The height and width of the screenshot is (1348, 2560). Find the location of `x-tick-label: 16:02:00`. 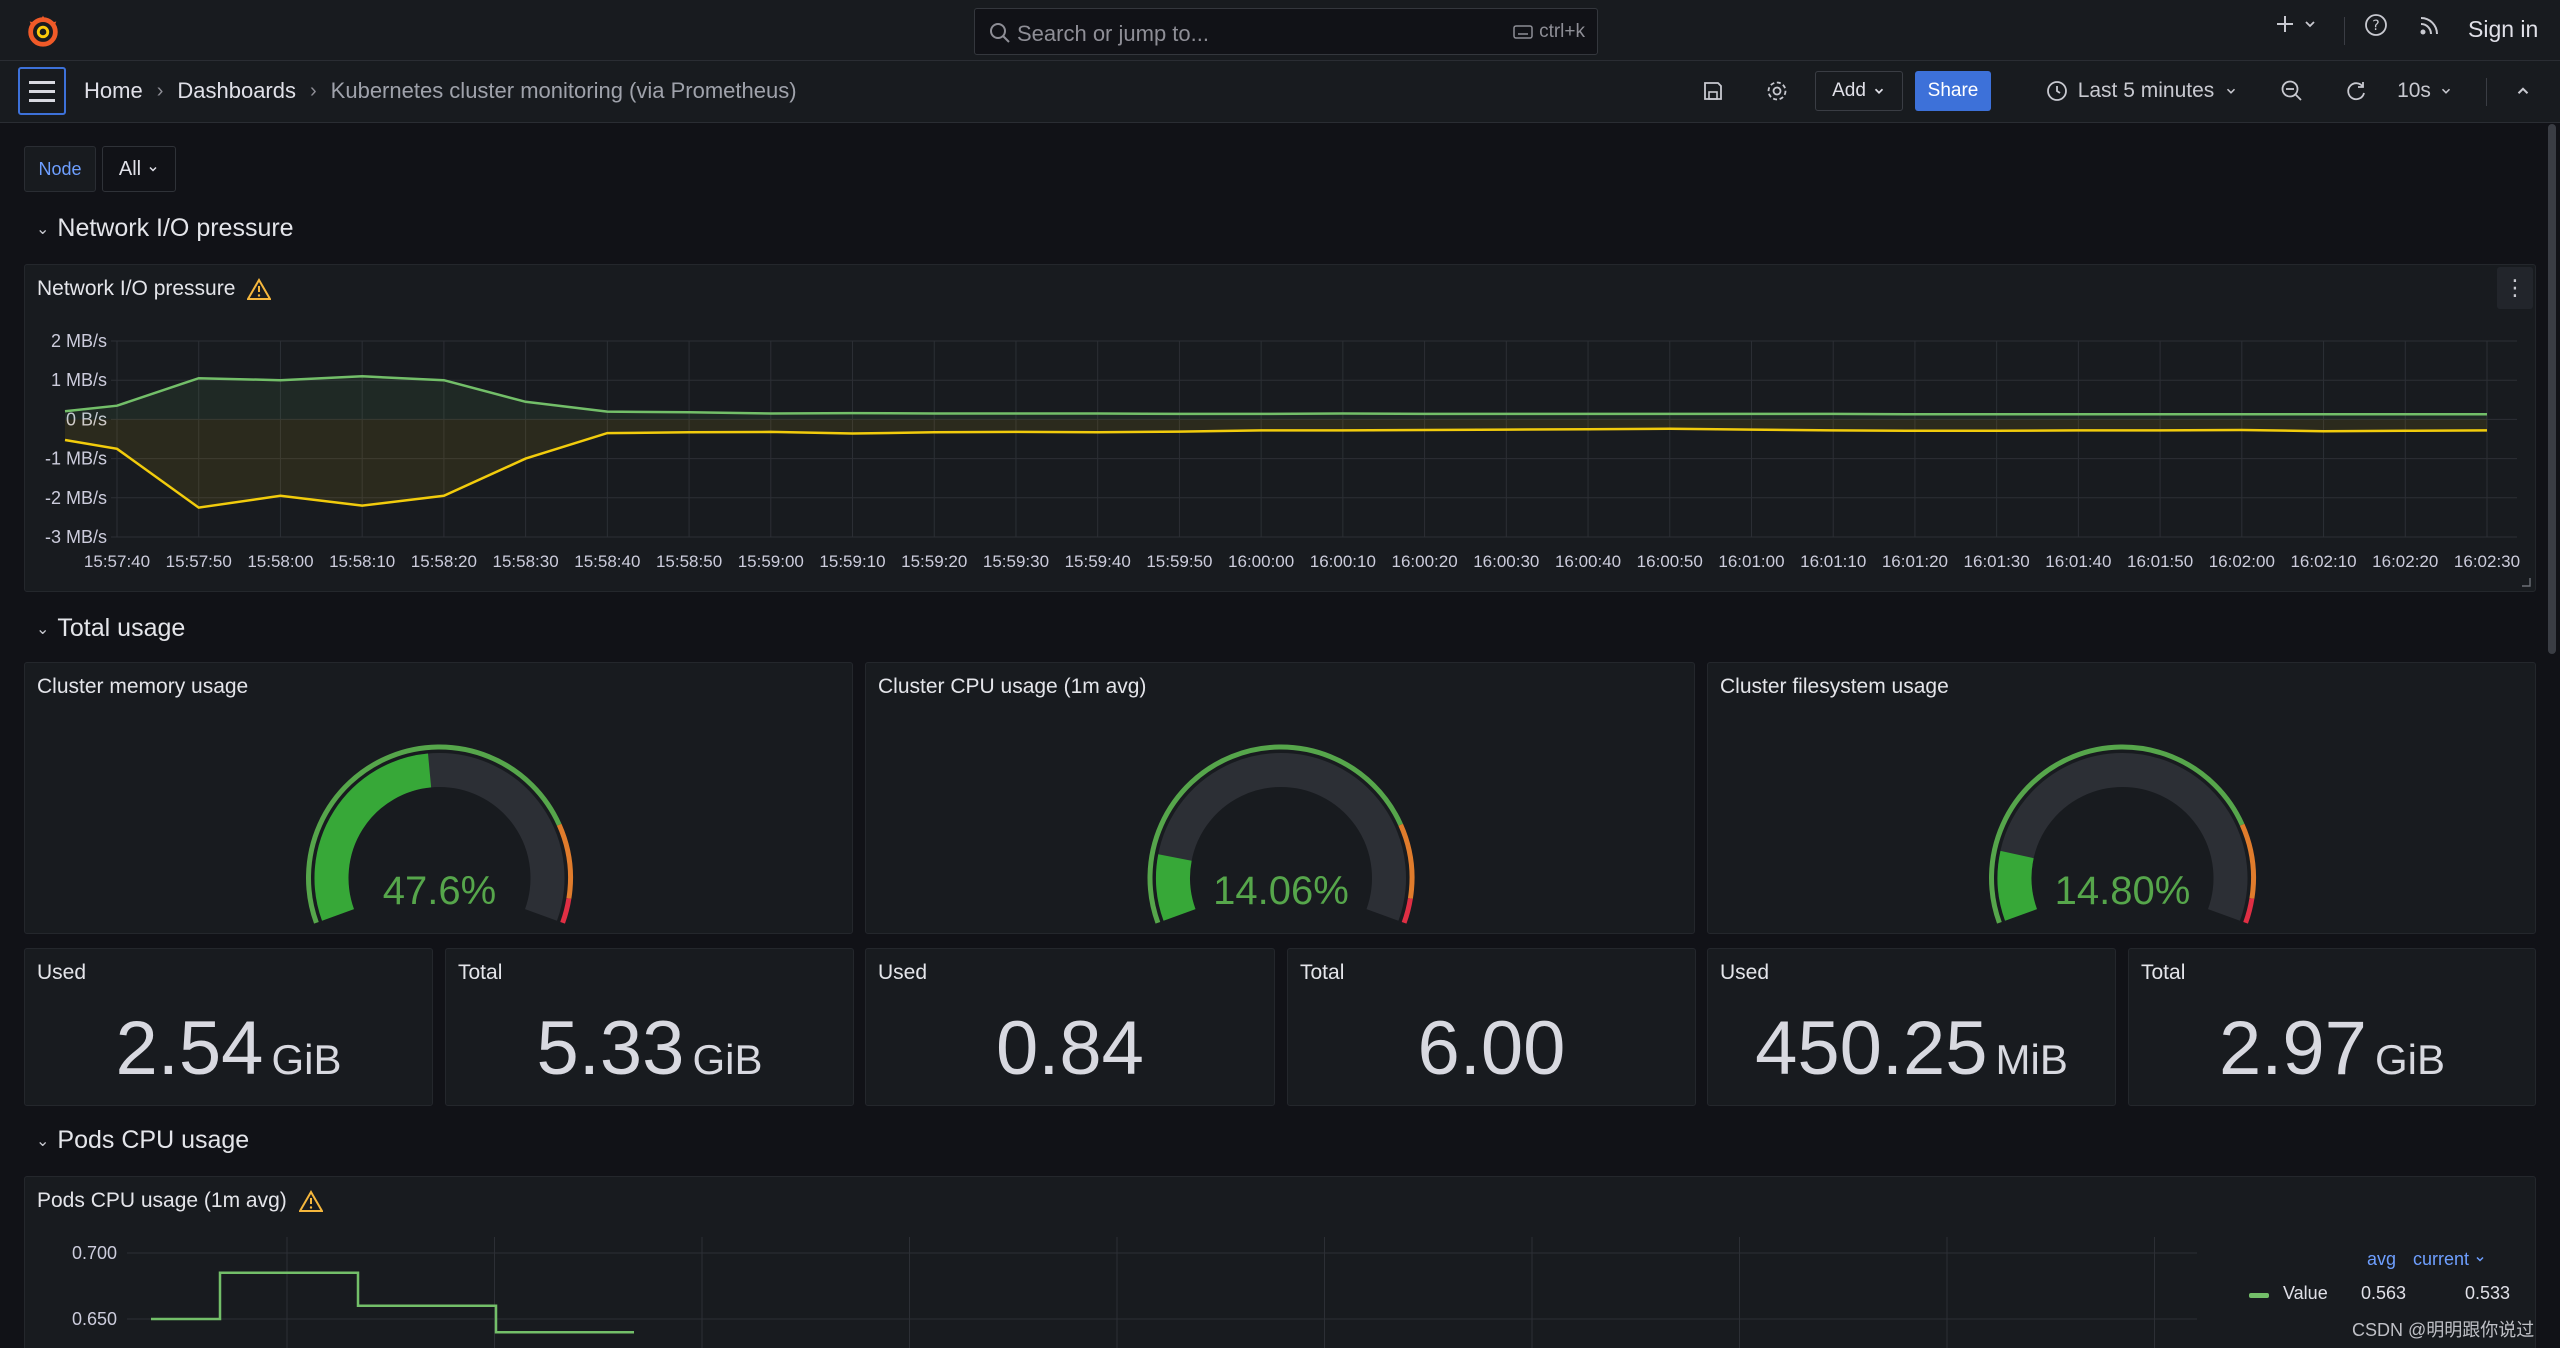

x-tick-label: 16:02:00 is located at coordinates (2242, 561).